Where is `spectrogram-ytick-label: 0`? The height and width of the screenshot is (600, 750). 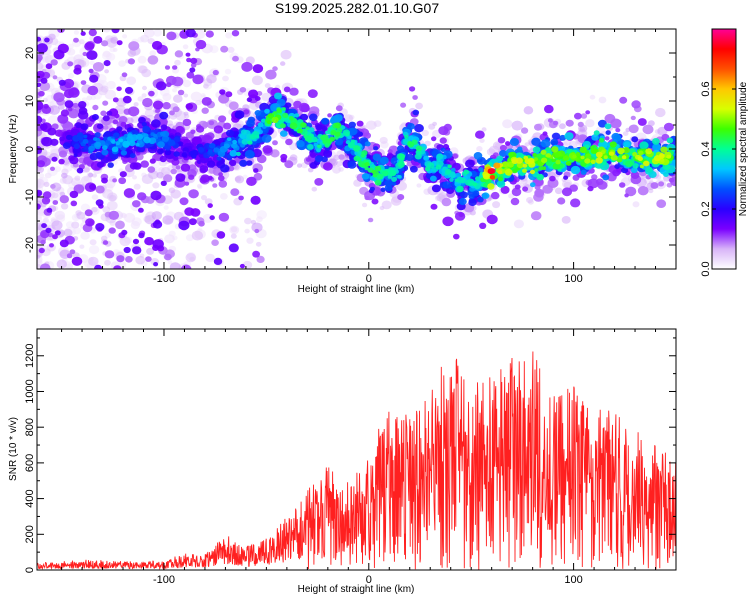 spectrogram-ytick-label: 0 is located at coordinates (30, 149).